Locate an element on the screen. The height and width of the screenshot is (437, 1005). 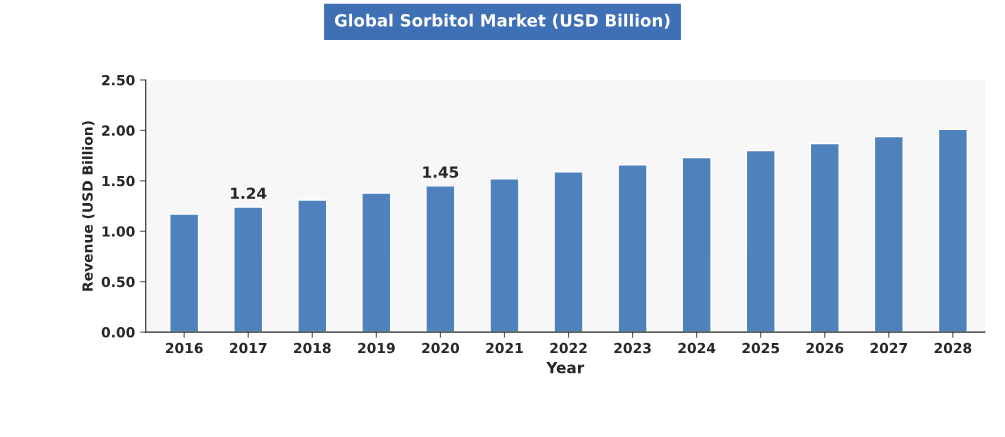
data-label: 1.45 is located at coordinates (441, 172).